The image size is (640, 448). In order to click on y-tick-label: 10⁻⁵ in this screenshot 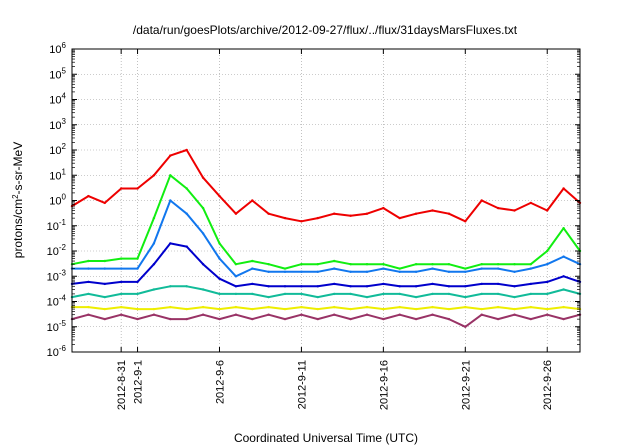, I will do `click(57, 326)`.